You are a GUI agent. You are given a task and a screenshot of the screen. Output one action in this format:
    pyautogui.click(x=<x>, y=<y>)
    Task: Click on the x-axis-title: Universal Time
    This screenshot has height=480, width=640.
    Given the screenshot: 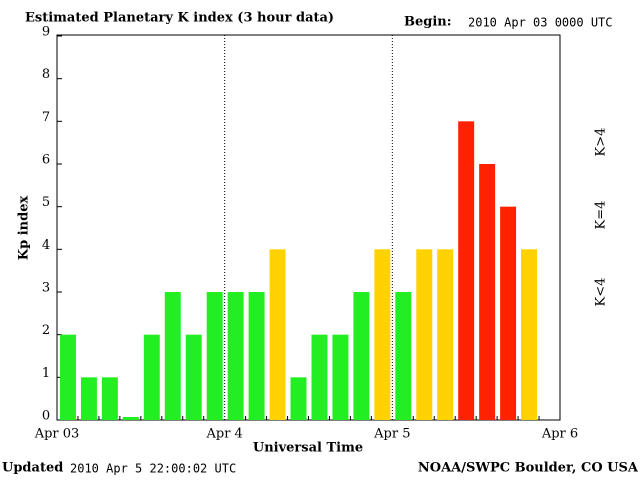 What is the action you would take?
    pyautogui.click(x=308, y=448)
    